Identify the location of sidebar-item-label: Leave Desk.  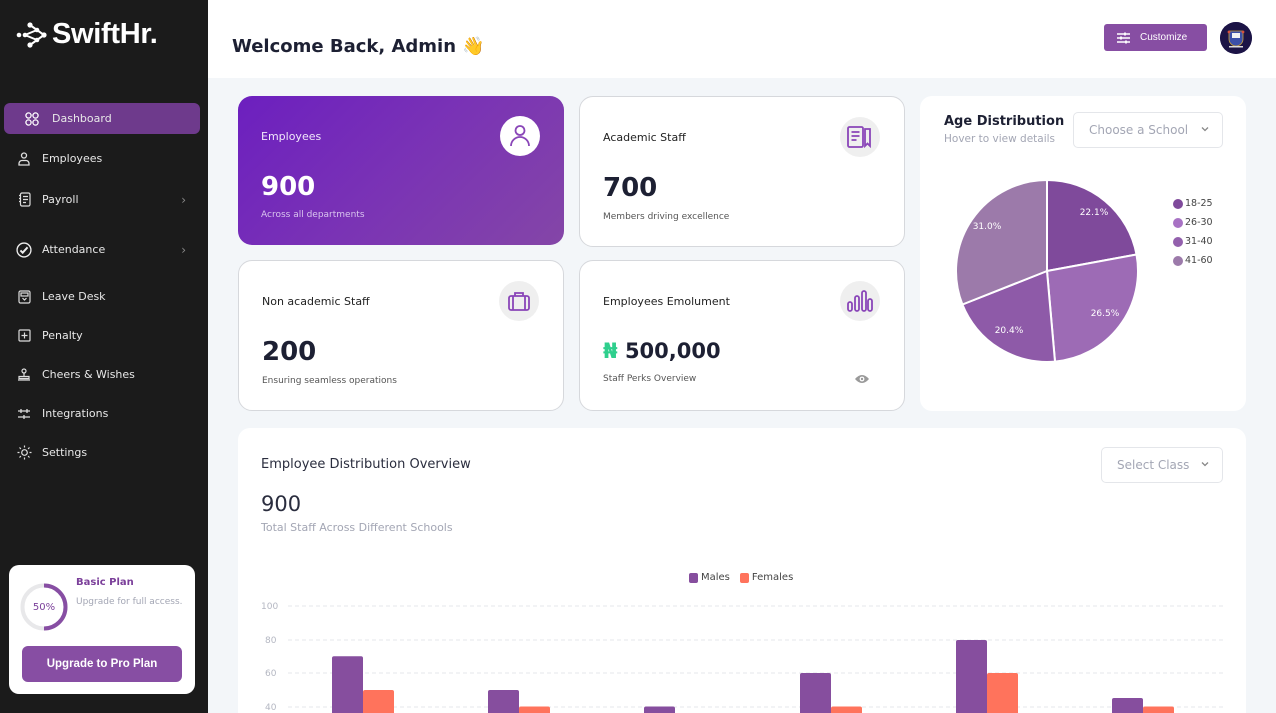
(74, 296).